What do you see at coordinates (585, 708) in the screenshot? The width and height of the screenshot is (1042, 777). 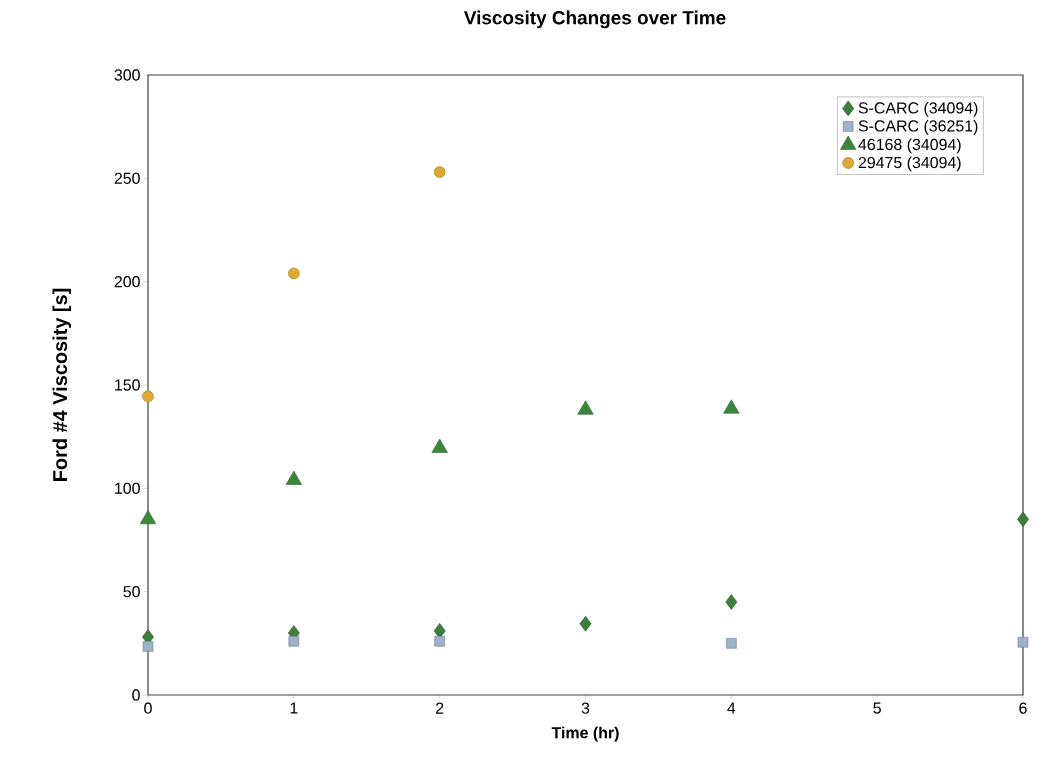 I see `x-tick-label: 3` at bounding box center [585, 708].